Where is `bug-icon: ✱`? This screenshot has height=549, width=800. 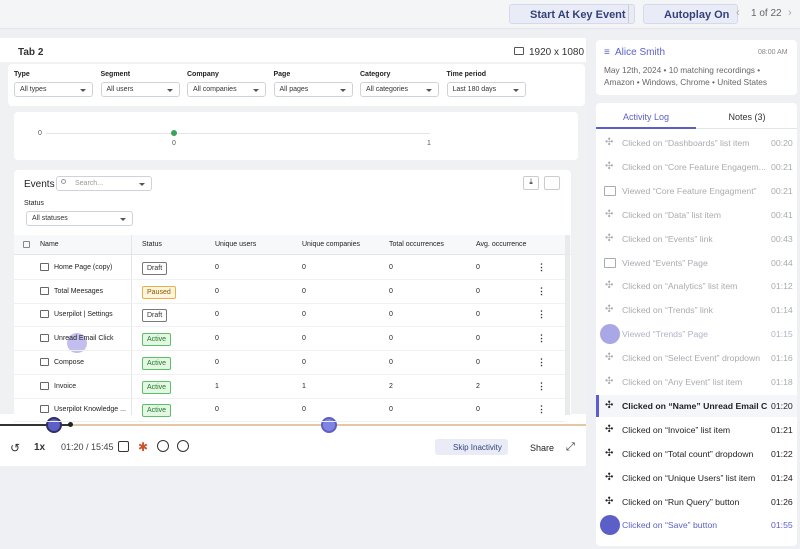 bug-icon: ✱ is located at coordinates (143, 447).